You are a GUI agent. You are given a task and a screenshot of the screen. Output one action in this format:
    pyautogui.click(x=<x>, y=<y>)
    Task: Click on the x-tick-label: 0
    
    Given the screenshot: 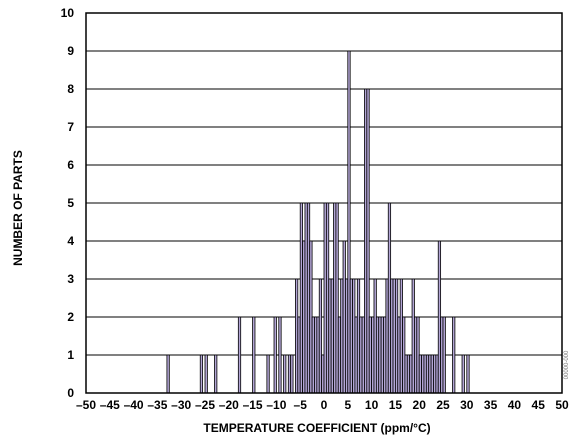 What is the action you would take?
    pyautogui.click(x=324, y=405)
    